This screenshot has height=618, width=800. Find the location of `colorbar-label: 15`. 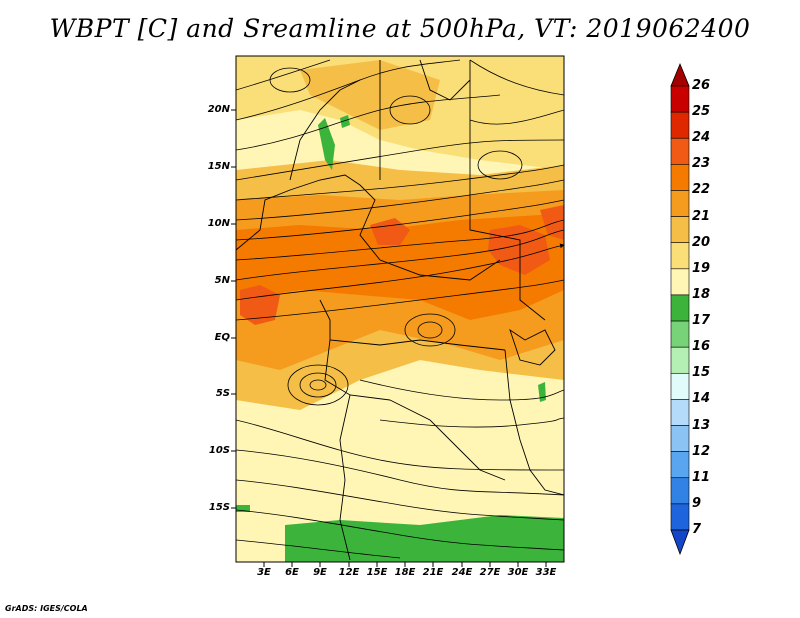

colorbar-label: 15 is located at coordinates (701, 373).